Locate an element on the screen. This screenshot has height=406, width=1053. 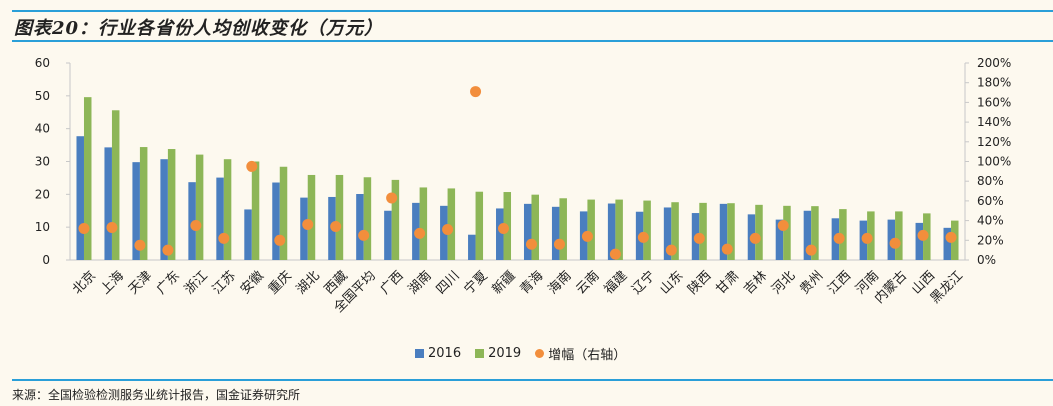
x-tick-label: 湖南 is located at coordinates (420, 283).